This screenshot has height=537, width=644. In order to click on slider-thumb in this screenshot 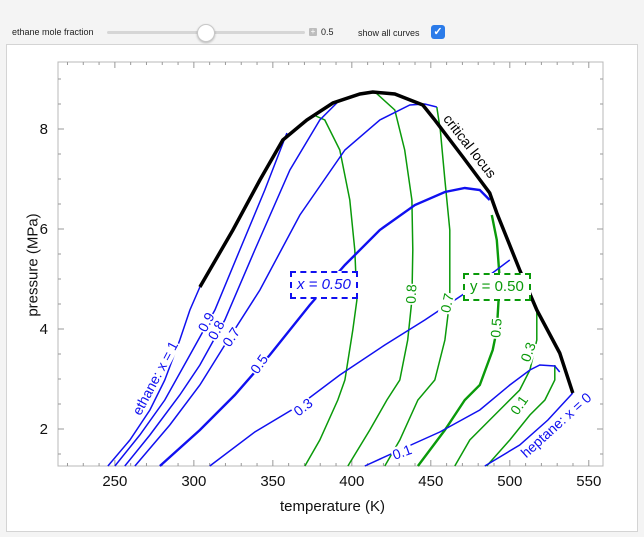, I will do `click(206, 33)`.